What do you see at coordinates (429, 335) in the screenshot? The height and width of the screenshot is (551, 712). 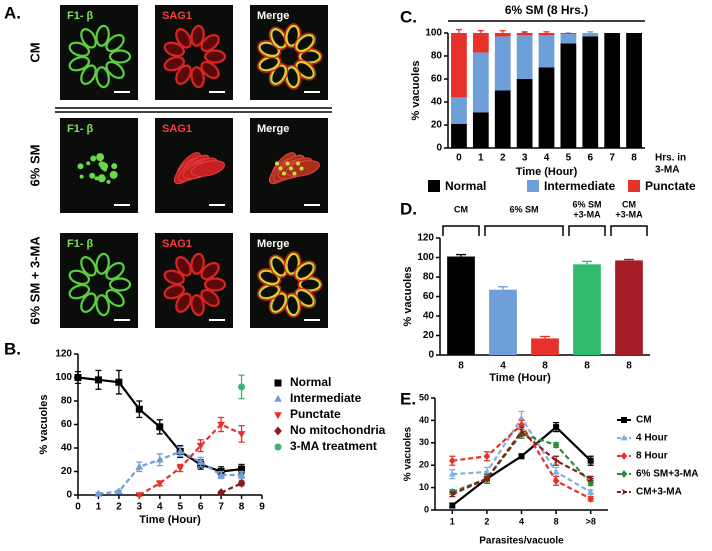 I see `y-tick-label: 20` at bounding box center [429, 335].